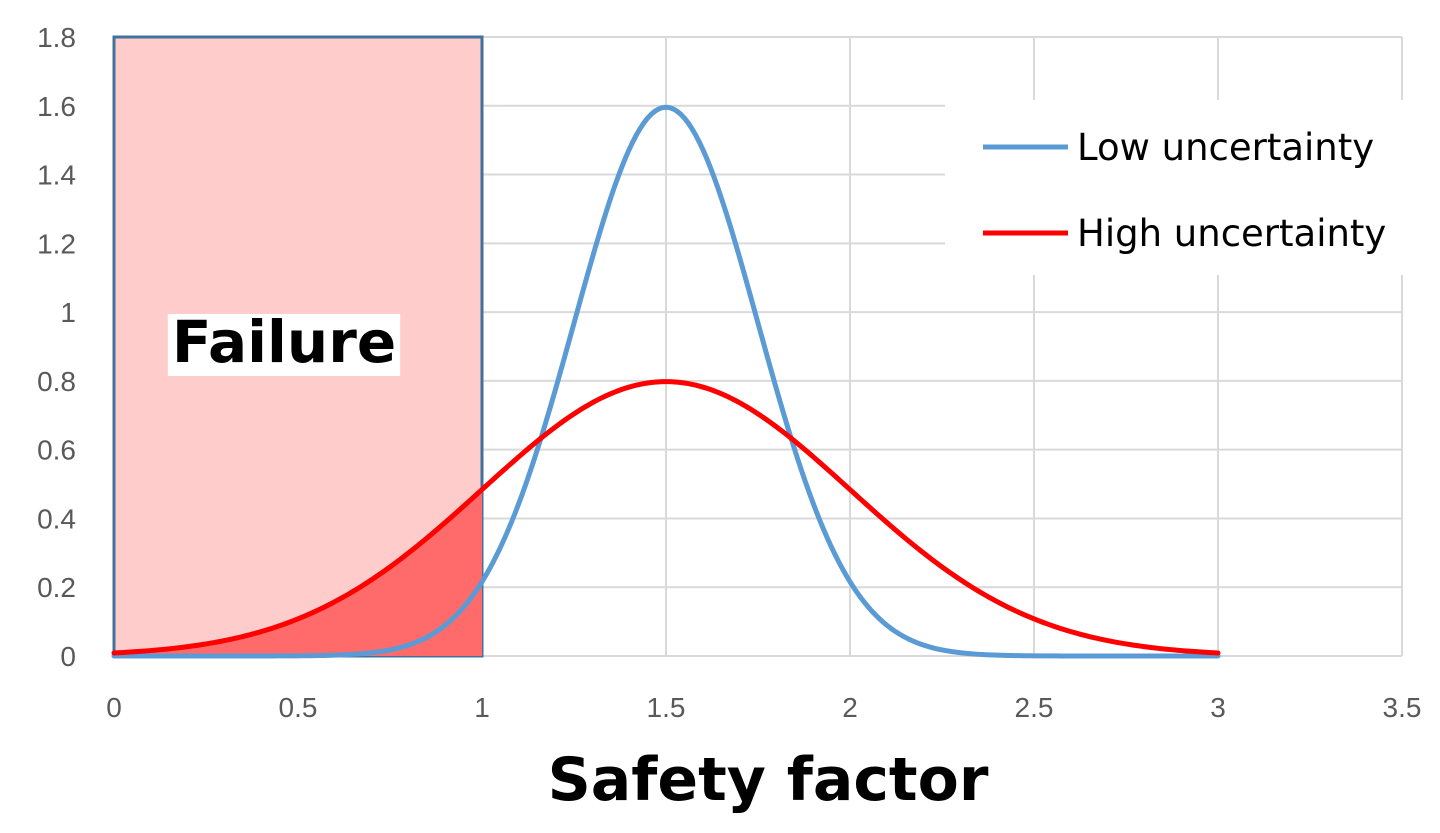  What do you see at coordinates (114, 707) in the screenshot?
I see `x-tick-label-0: 0` at bounding box center [114, 707].